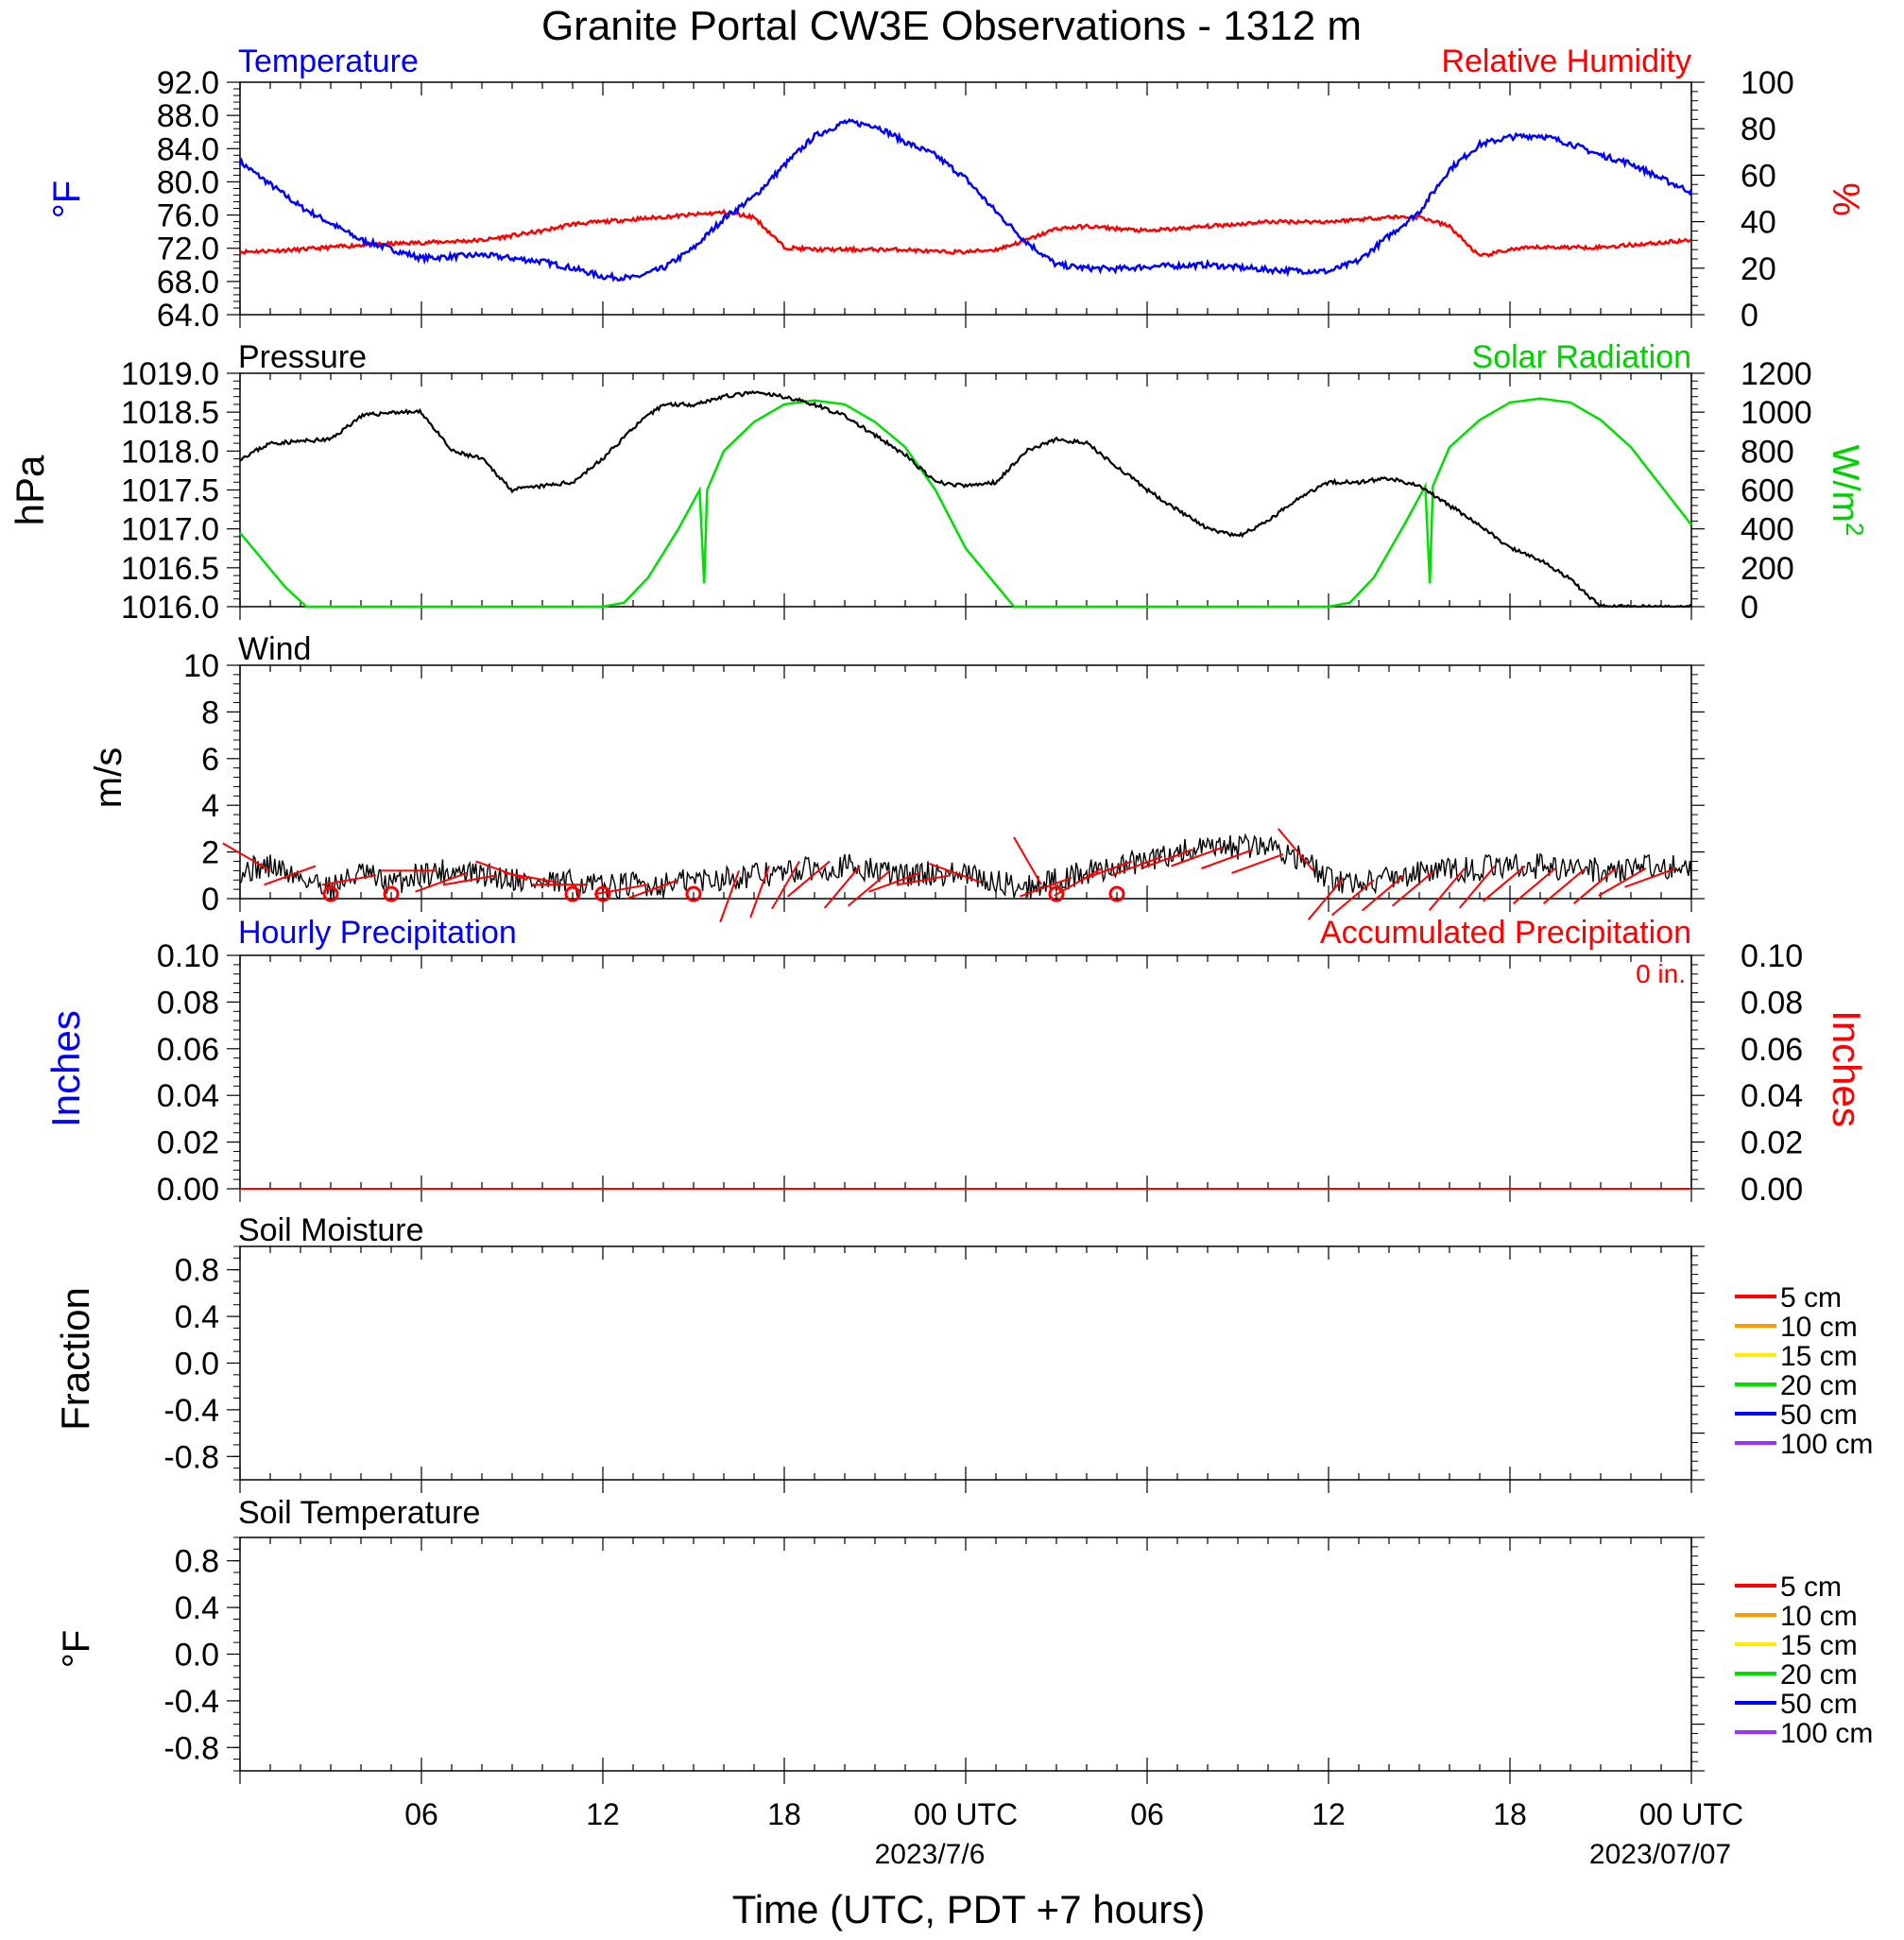 Image resolution: width=1904 pixels, height=1940 pixels. What do you see at coordinates (956, 130) in the screenshot?
I see `panel-temperature-humidity: Temperature Relative Humidity °F %` at bounding box center [956, 130].